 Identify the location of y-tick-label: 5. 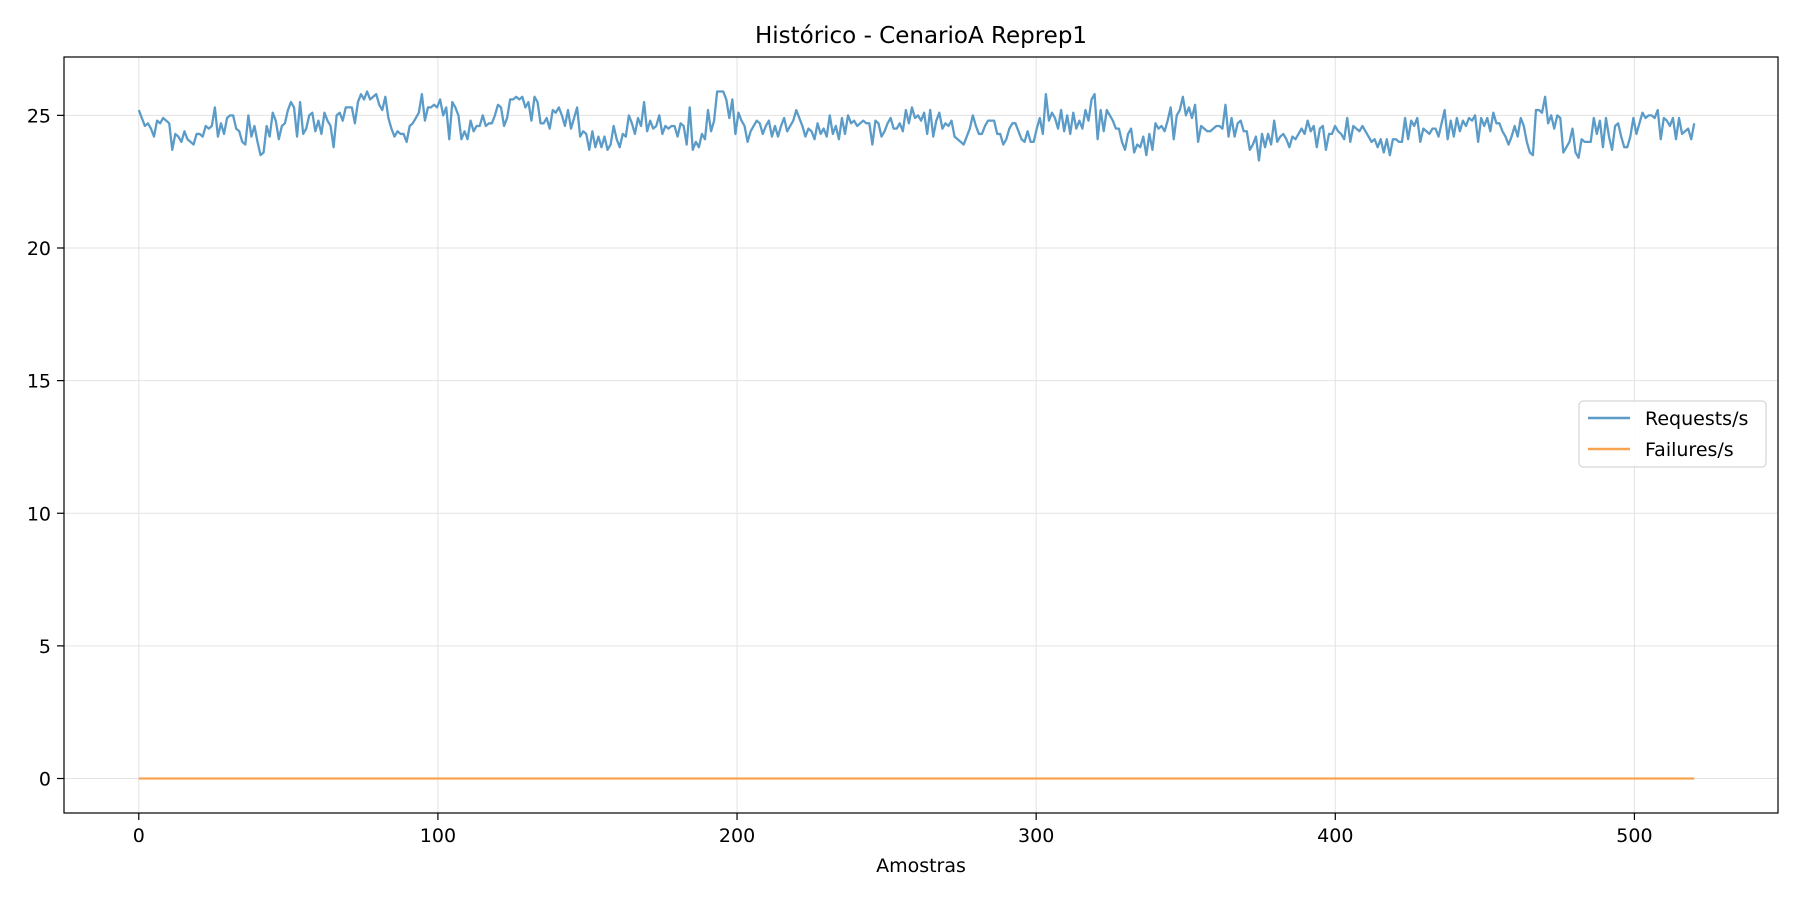
(45, 647).